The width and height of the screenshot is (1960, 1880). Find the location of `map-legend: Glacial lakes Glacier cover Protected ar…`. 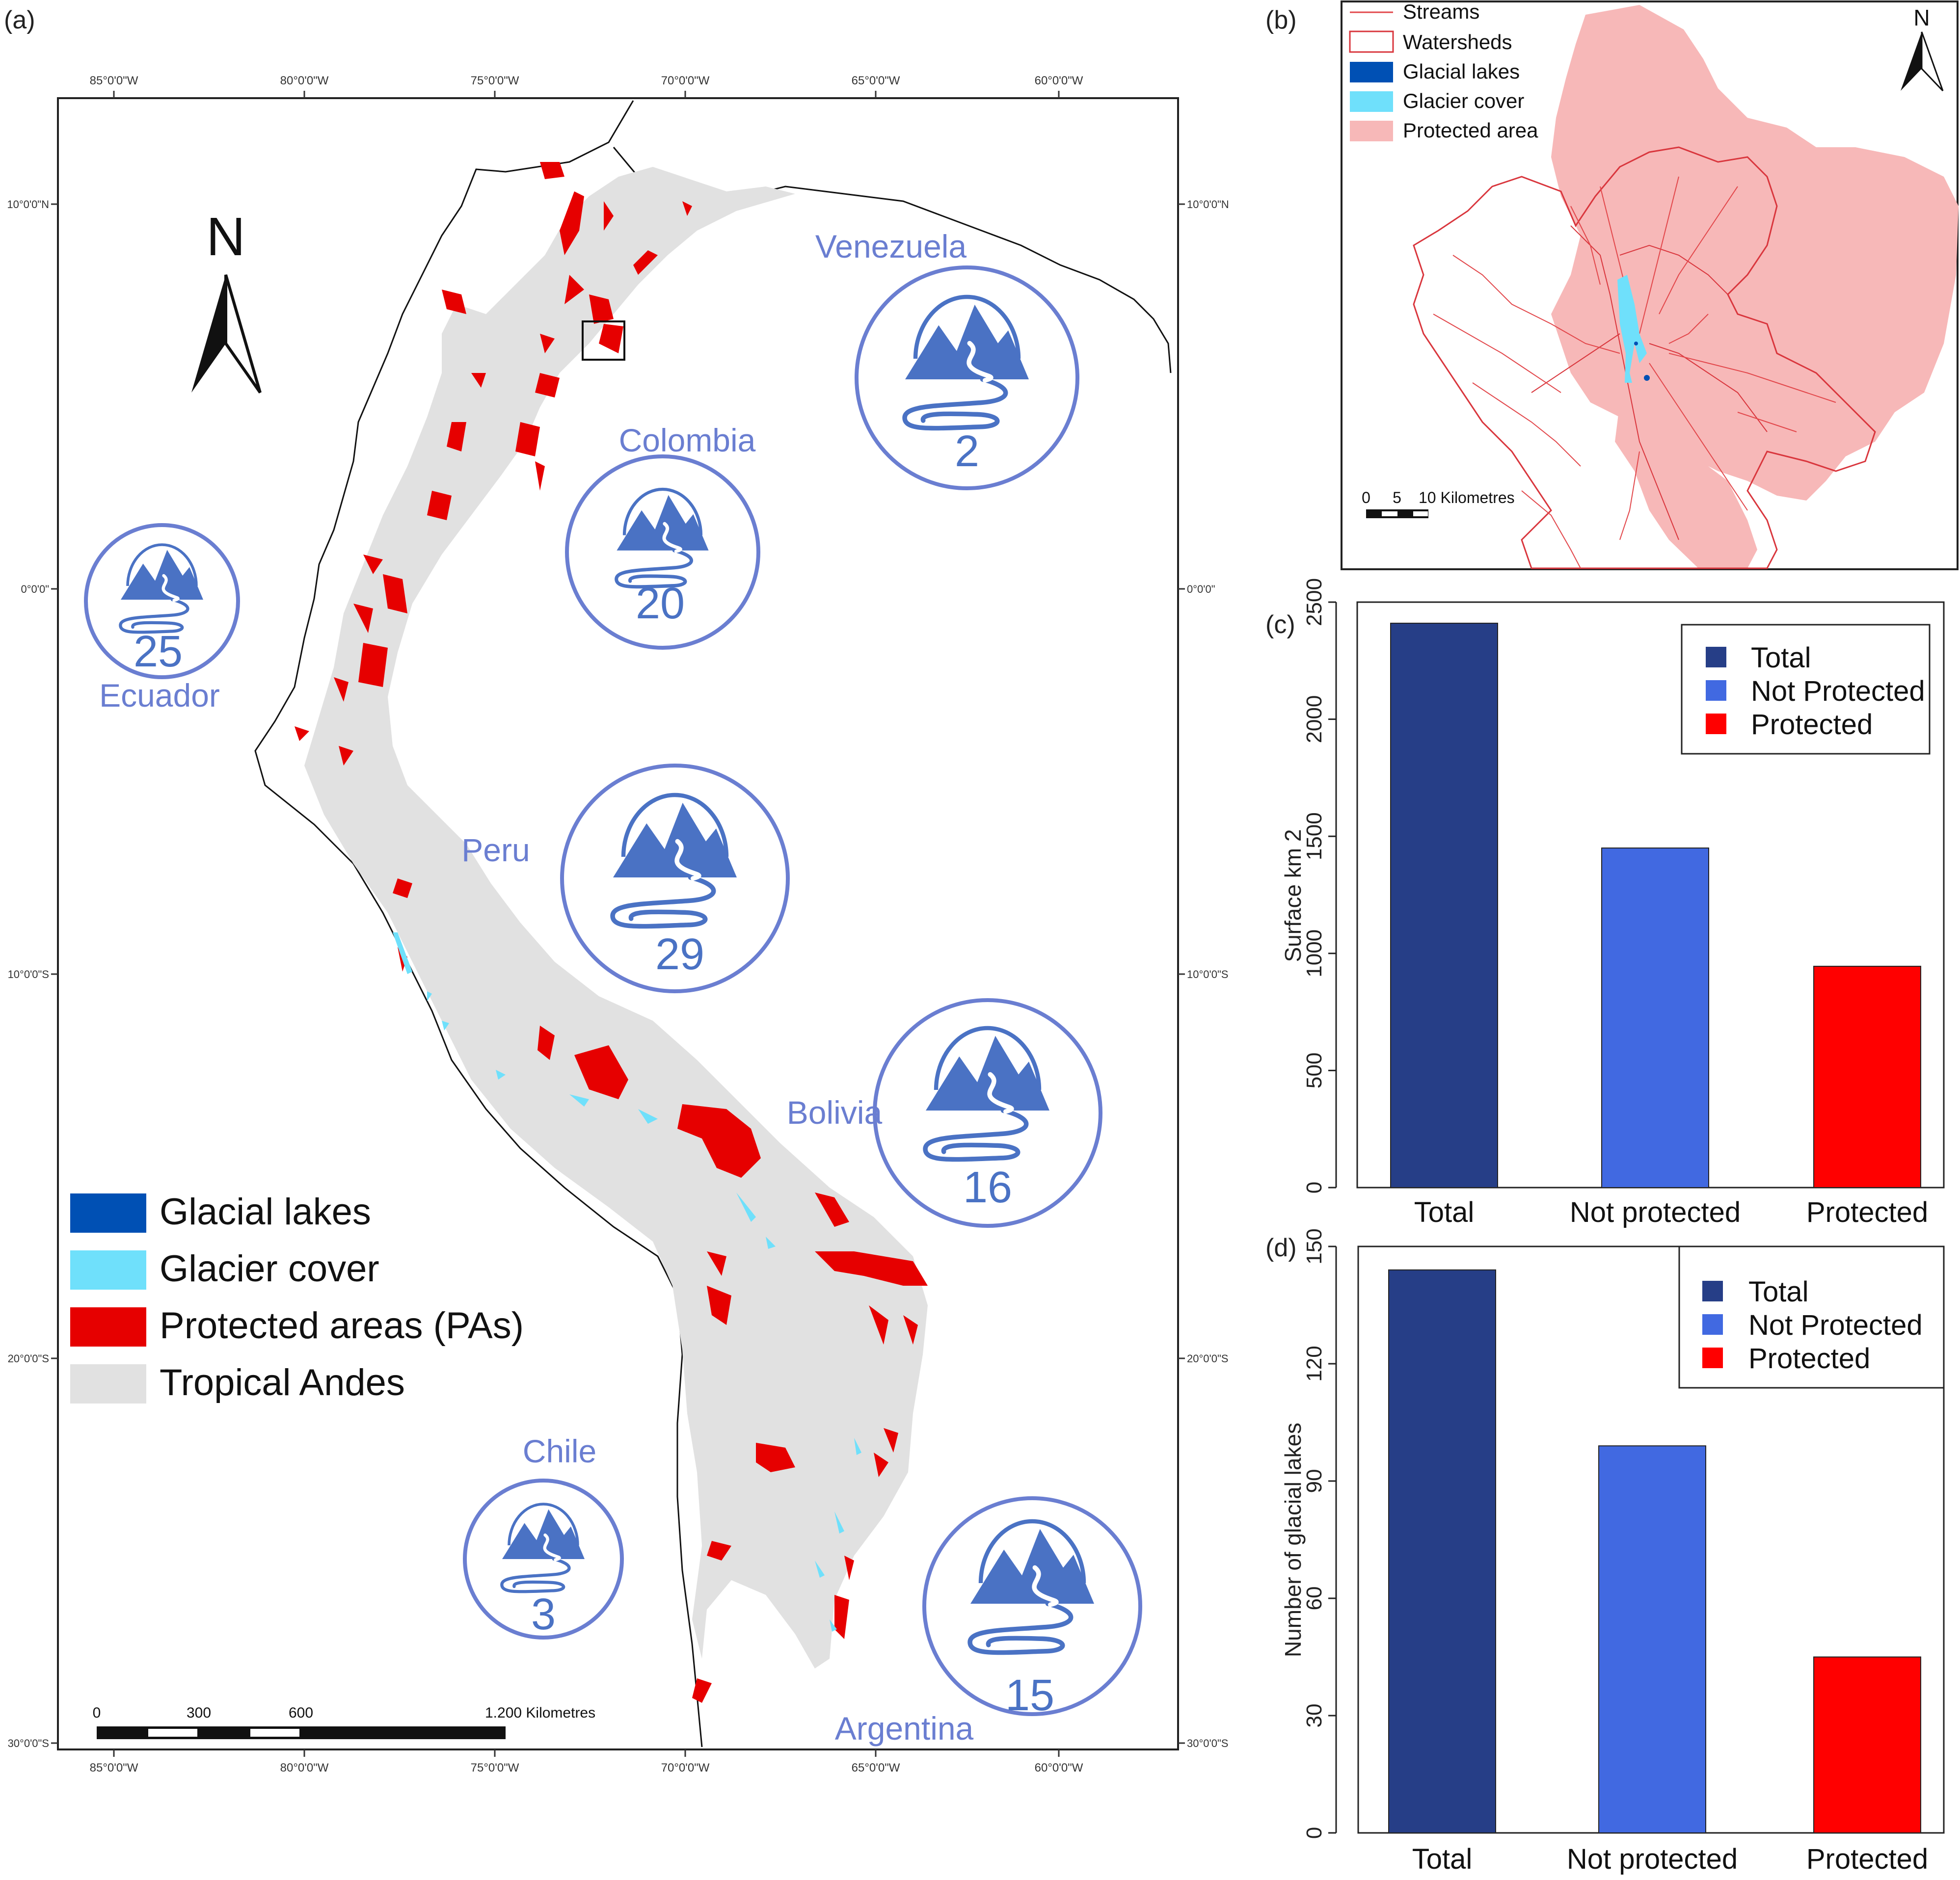

map-legend: Glacial lakes Glacier cover Protected ar… is located at coordinates (297, 1297).